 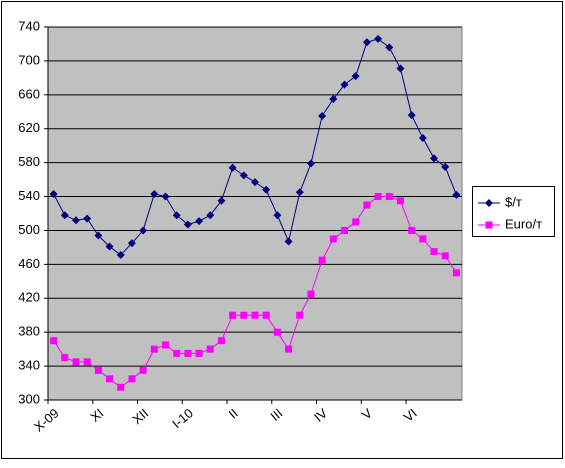 What do you see at coordinates (29, 229) in the screenshot?
I see `y-tick-label: 500` at bounding box center [29, 229].